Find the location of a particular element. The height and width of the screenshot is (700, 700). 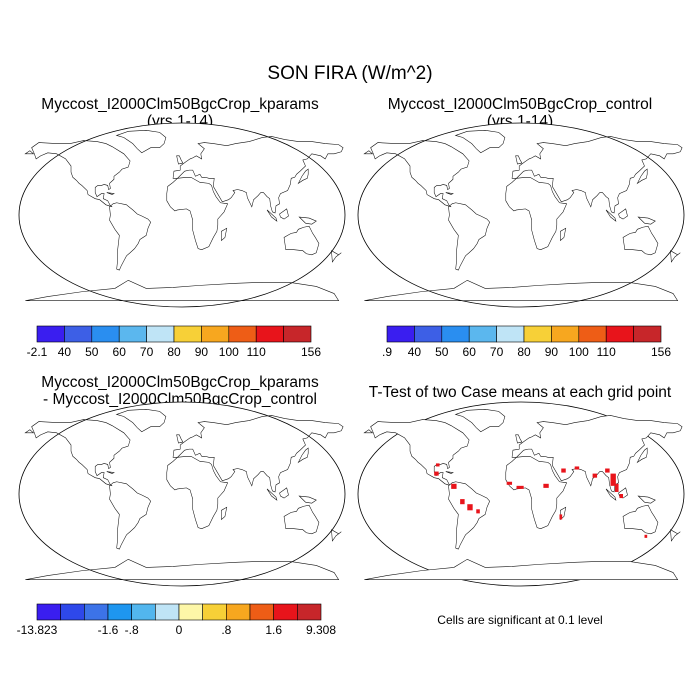

control-colorbar-label: 156 is located at coordinates (661, 352).